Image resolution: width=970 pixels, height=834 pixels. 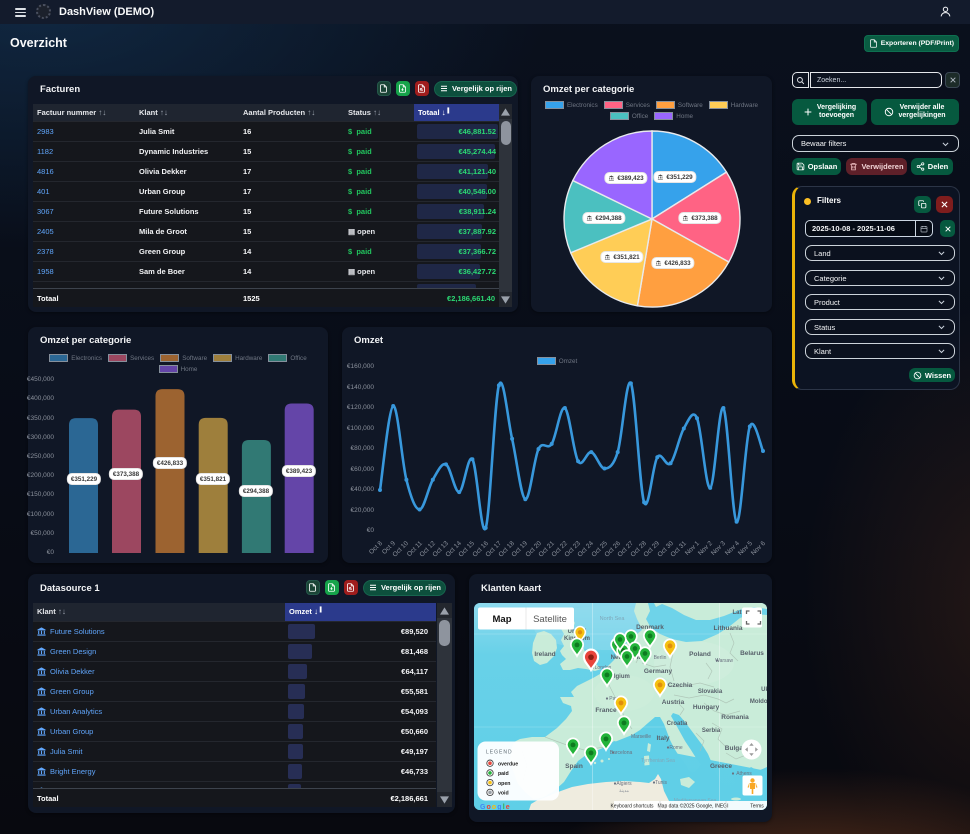 I want to click on svg-text: Spain, so click(x=574, y=766).